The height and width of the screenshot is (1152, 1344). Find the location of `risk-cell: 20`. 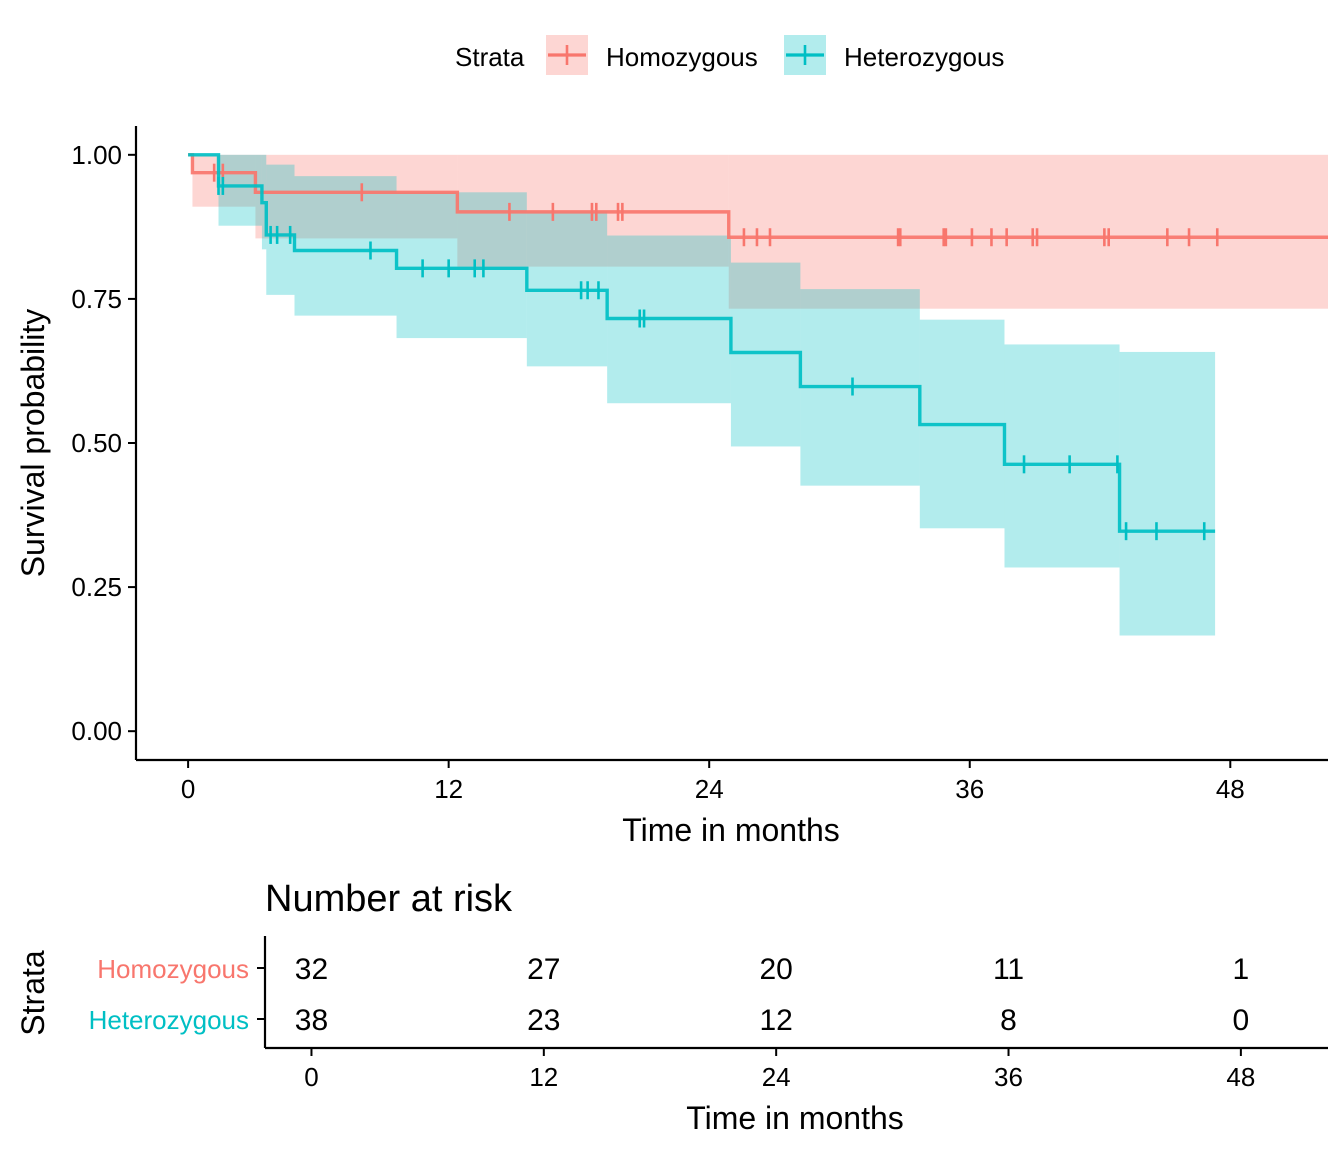

risk-cell: 20 is located at coordinates (775, 969).